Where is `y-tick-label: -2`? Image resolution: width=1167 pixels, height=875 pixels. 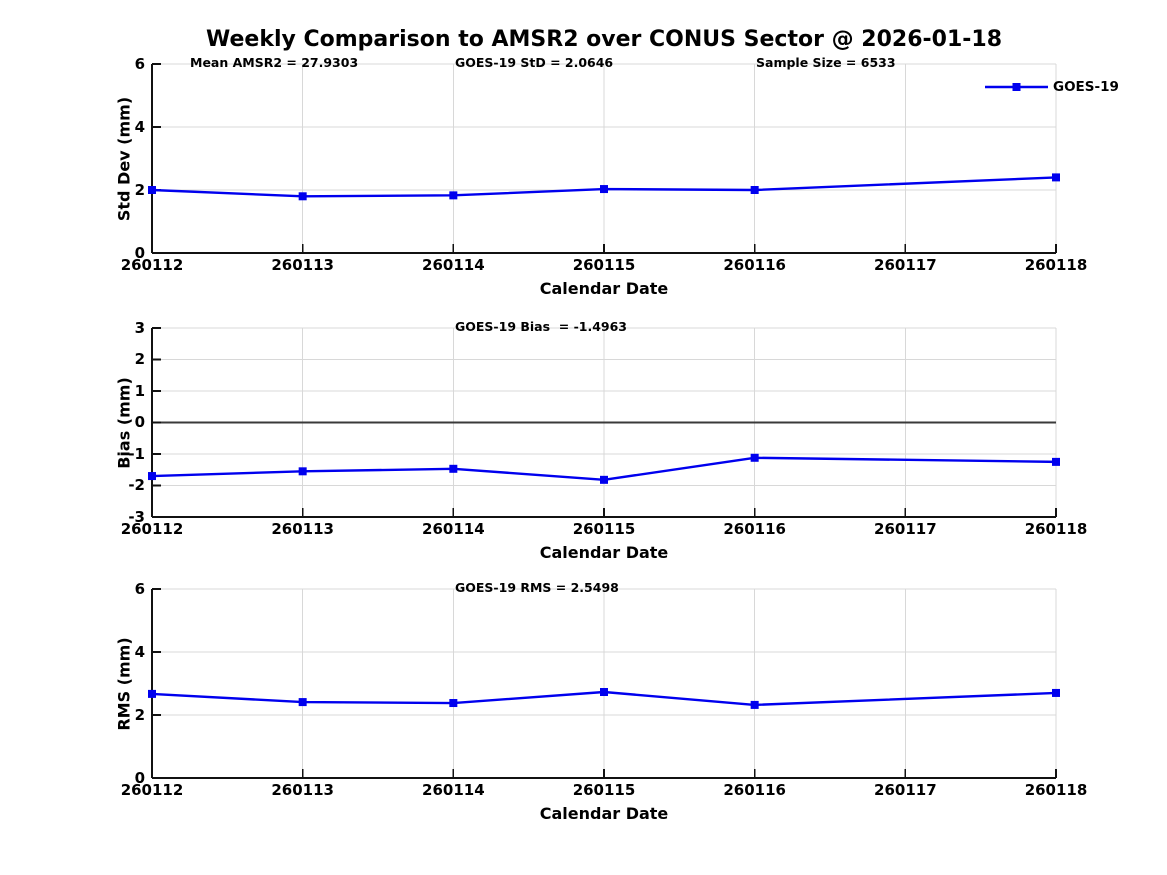
y-tick-label: -2 is located at coordinates (136, 485).